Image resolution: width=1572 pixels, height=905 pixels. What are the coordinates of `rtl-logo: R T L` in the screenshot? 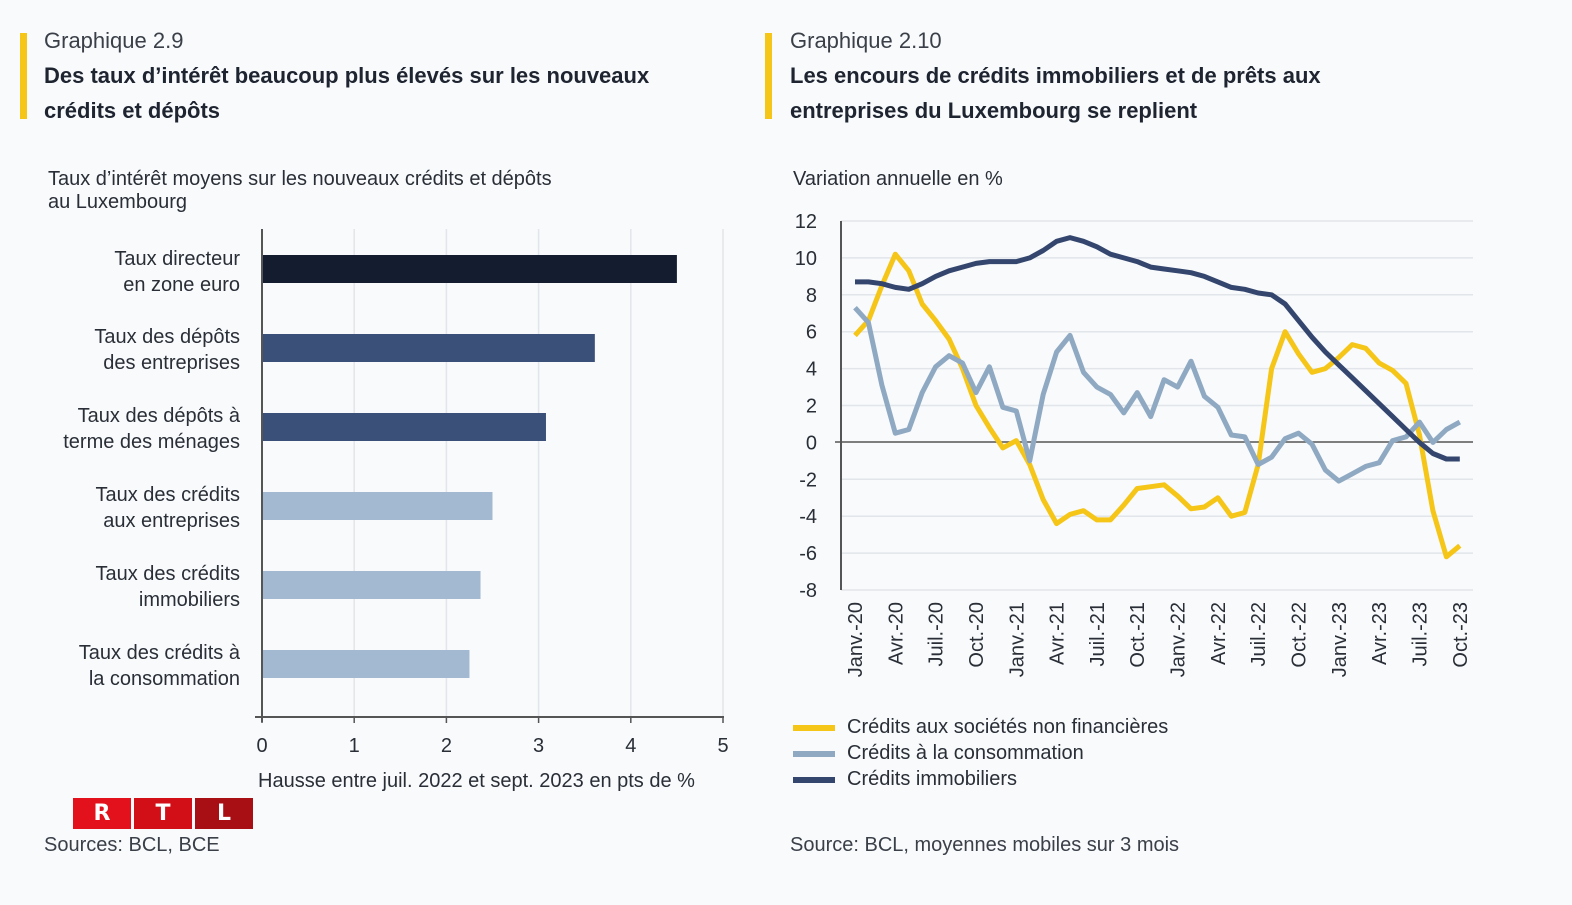 It's located at (163, 813).